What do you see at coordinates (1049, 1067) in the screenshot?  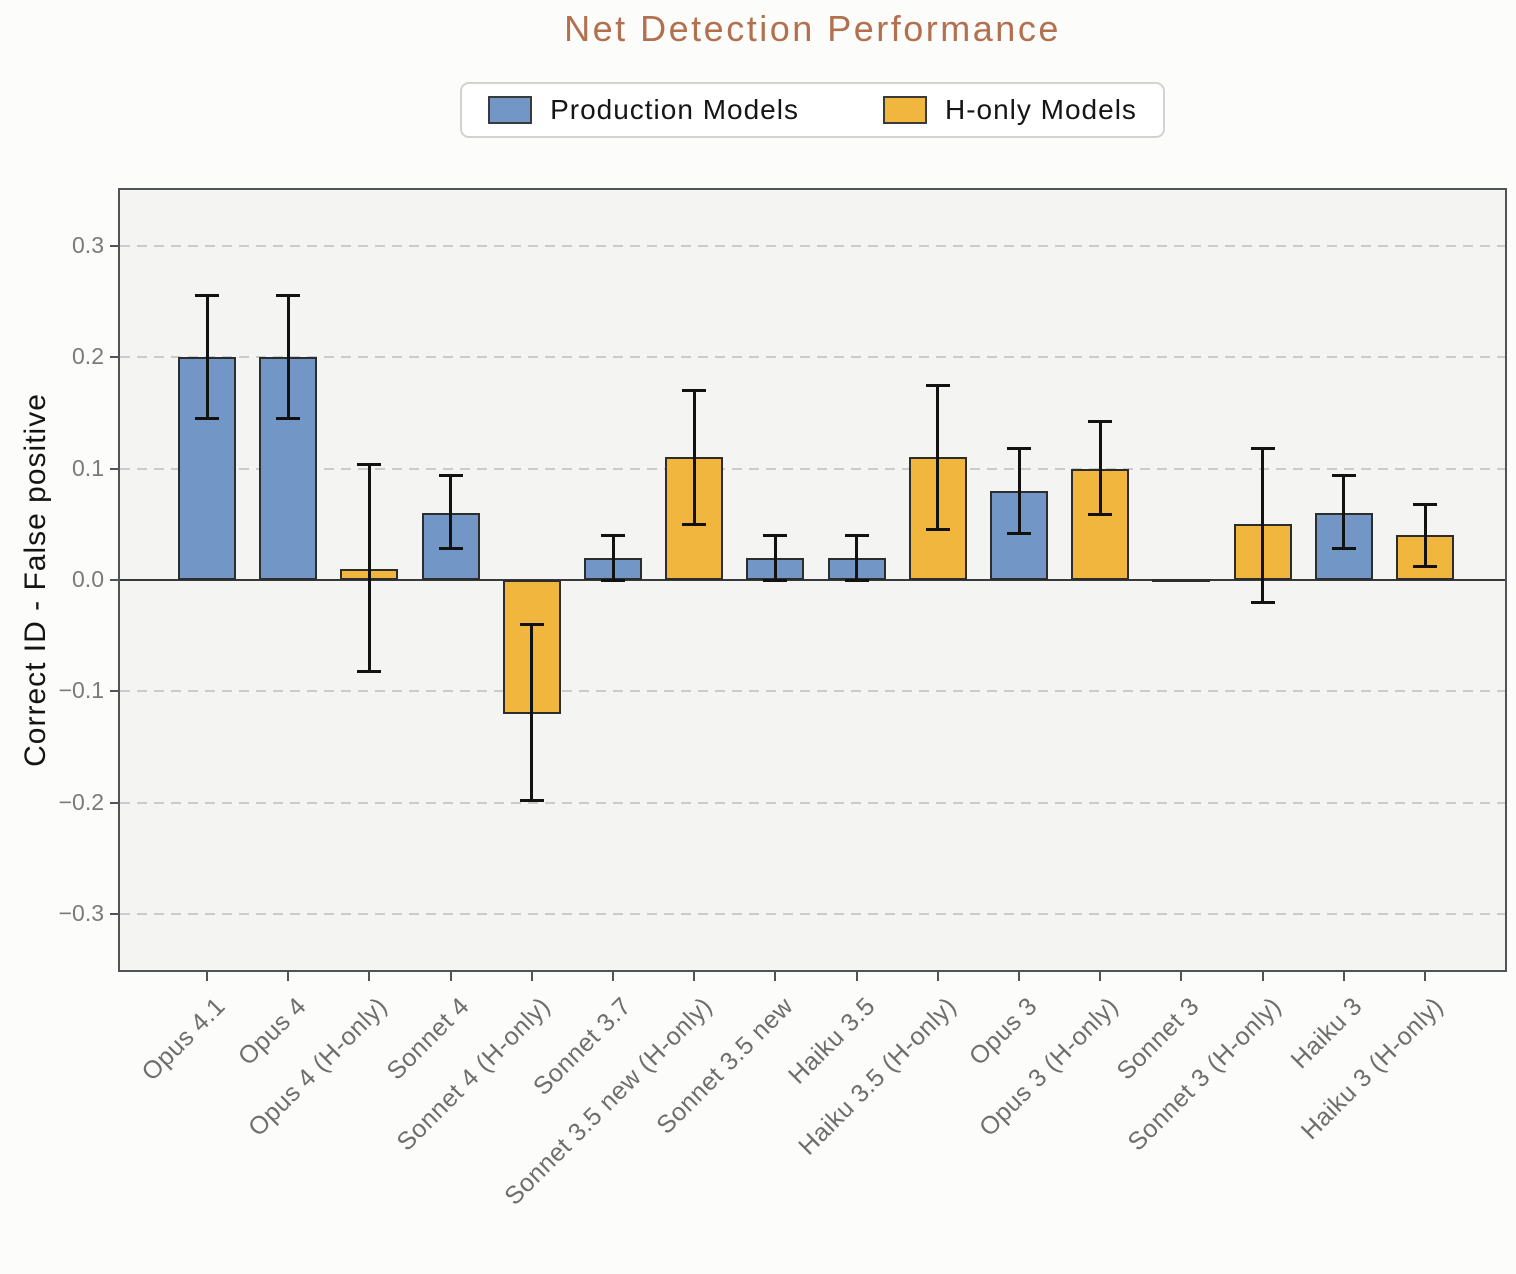 I see `x-tick-label: Opus 3 (H-only)` at bounding box center [1049, 1067].